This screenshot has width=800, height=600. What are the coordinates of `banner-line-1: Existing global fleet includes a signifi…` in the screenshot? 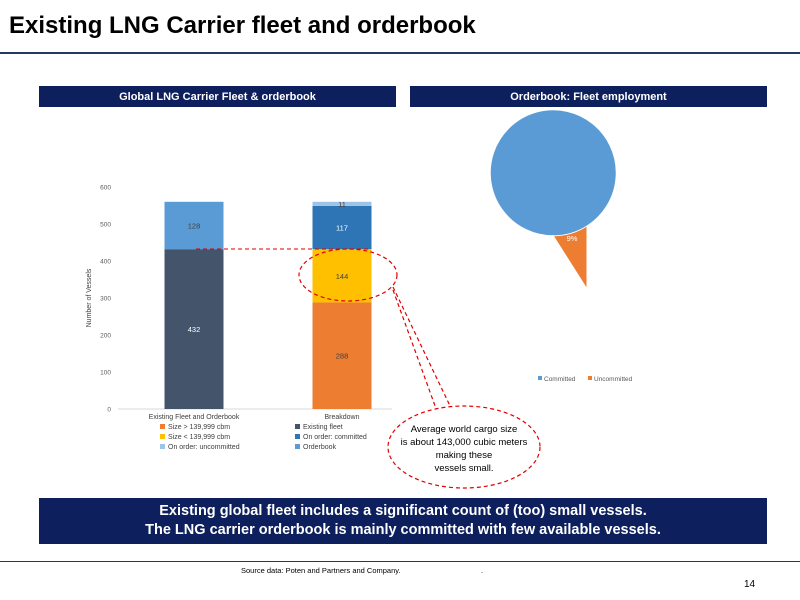 It's located at (403, 511).